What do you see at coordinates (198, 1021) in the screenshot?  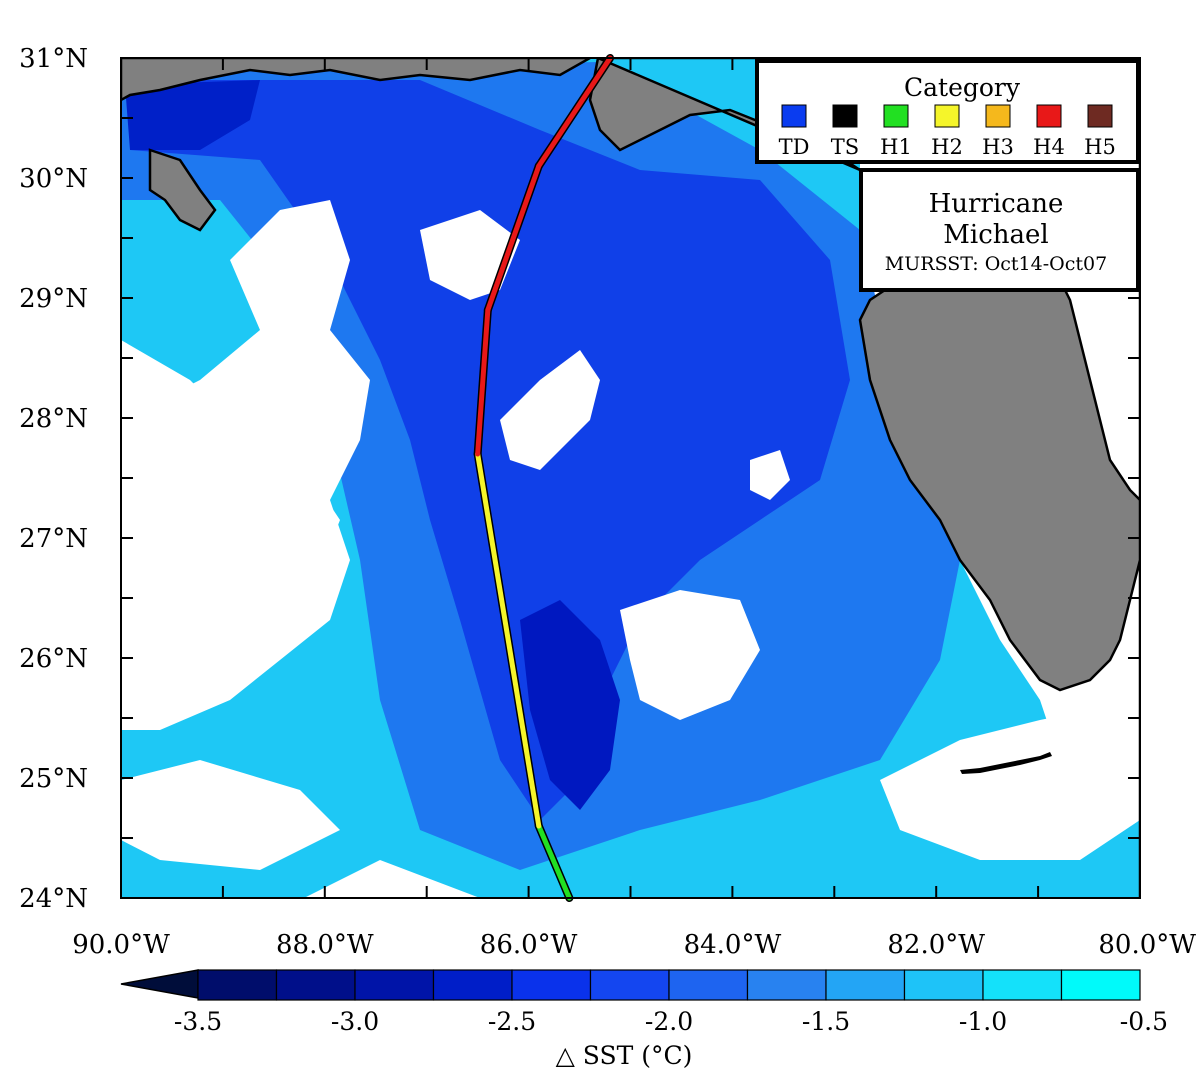 I see `colorbar-tick-label: -3.5` at bounding box center [198, 1021].